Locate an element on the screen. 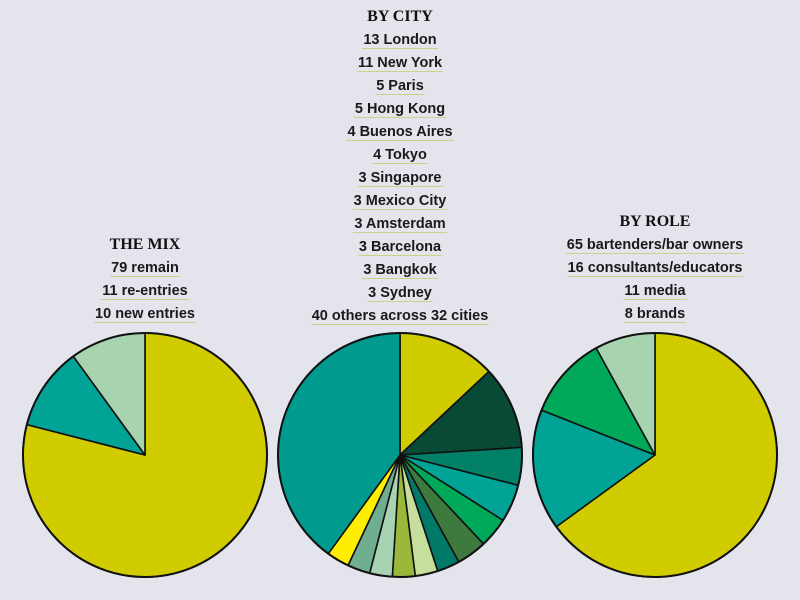 The width and height of the screenshot is (800, 600). chart-title-the-mix: THE MIX is located at coordinates (145, 244).